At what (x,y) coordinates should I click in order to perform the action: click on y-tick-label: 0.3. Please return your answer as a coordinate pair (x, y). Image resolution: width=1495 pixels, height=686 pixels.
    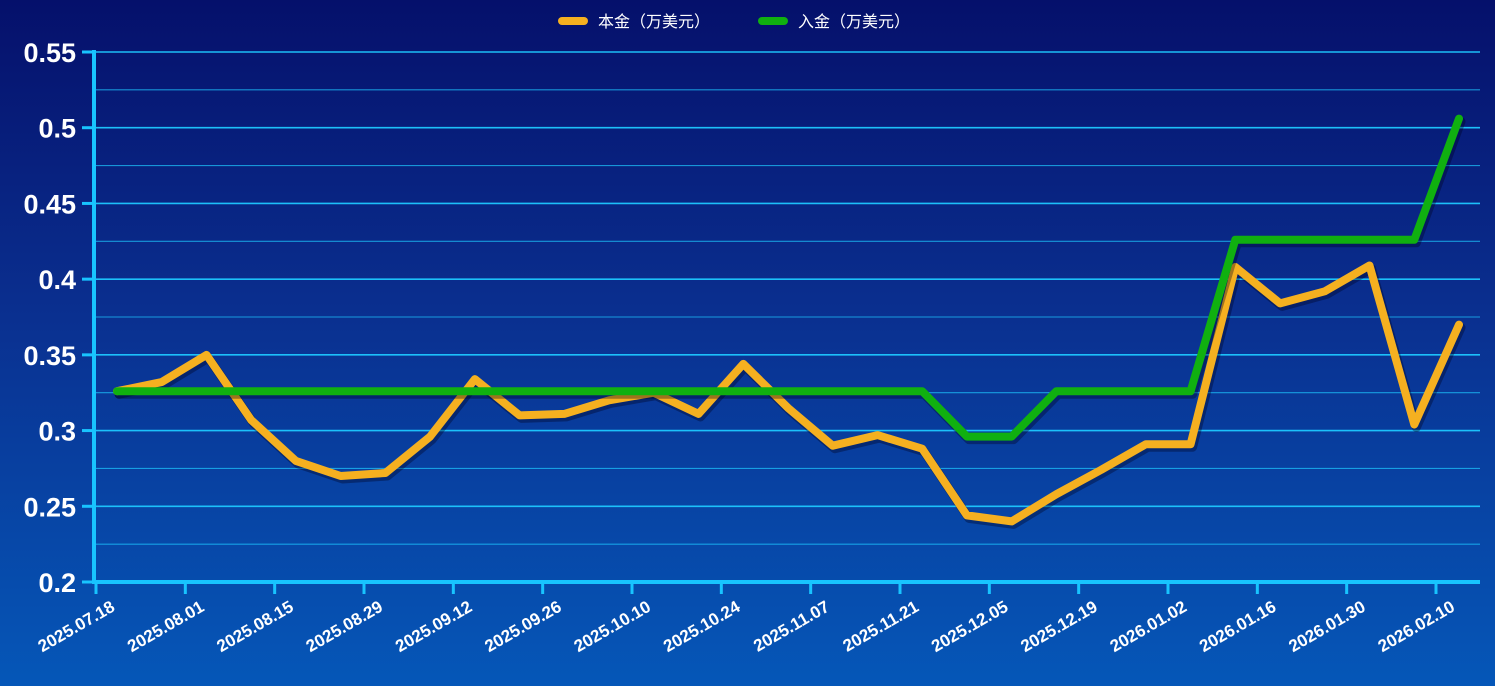
    Looking at the image, I should click on (57, 432).